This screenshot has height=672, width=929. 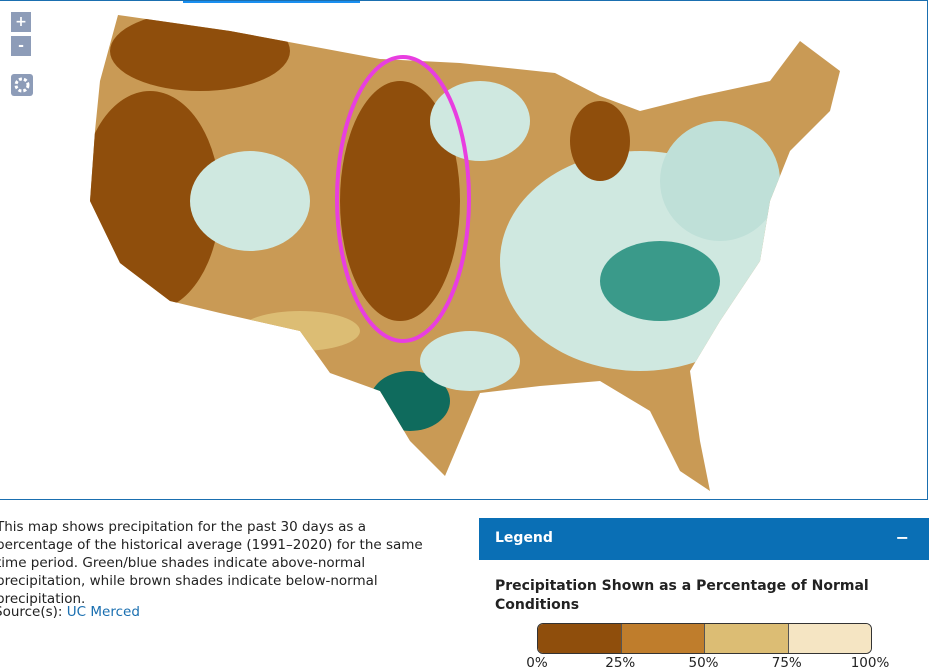 I want to click on download-button, so click(x=22, y=85).